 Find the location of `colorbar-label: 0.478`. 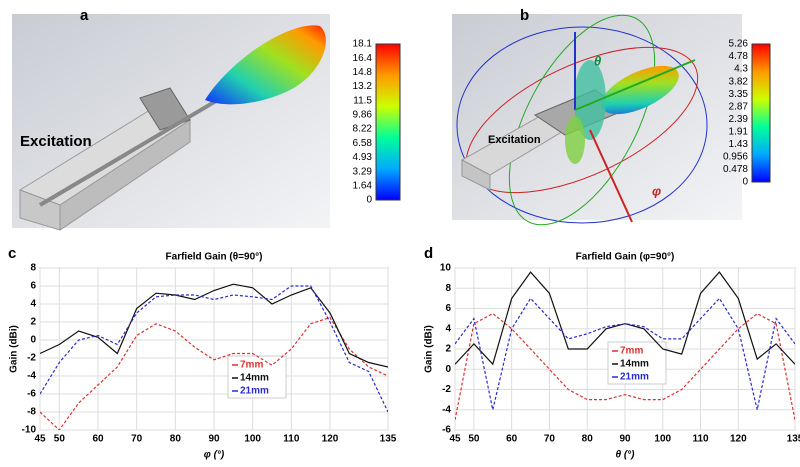

colorbar-label: 0.478 is located at coordinates (735, 169).